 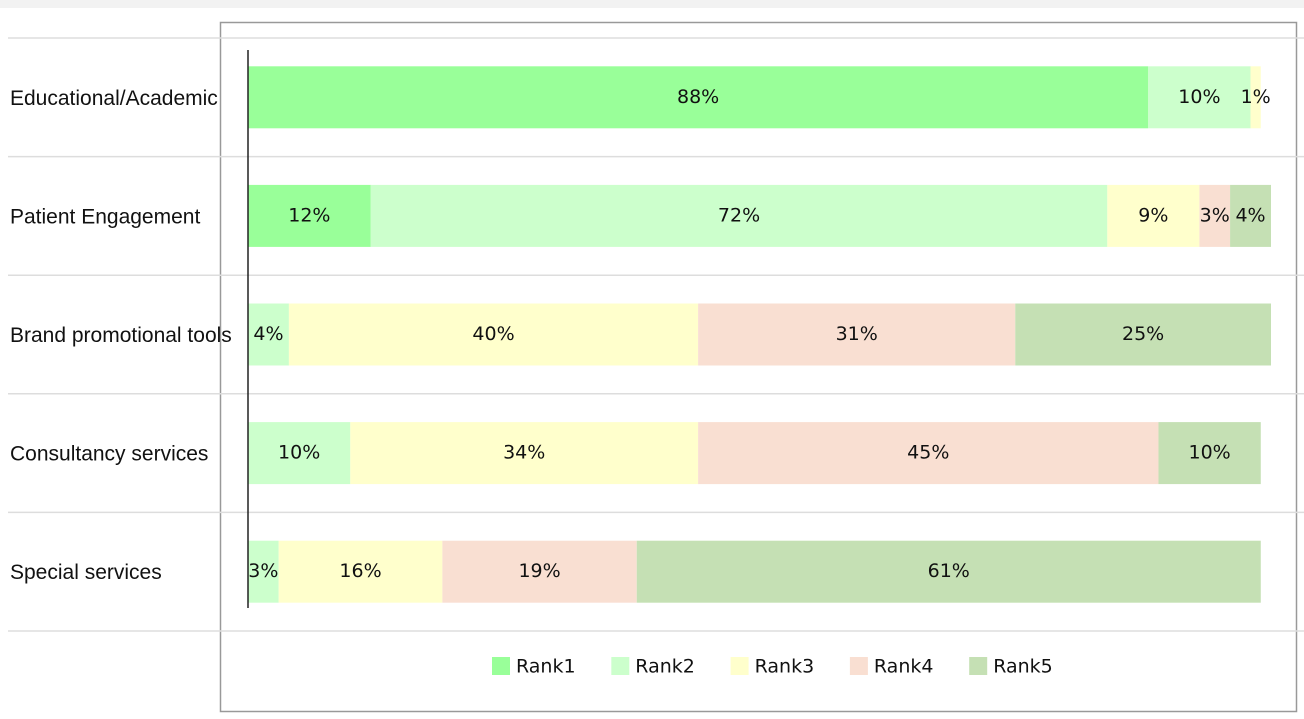 I want to click on value-label: 88%, so click(x=698, y=97).